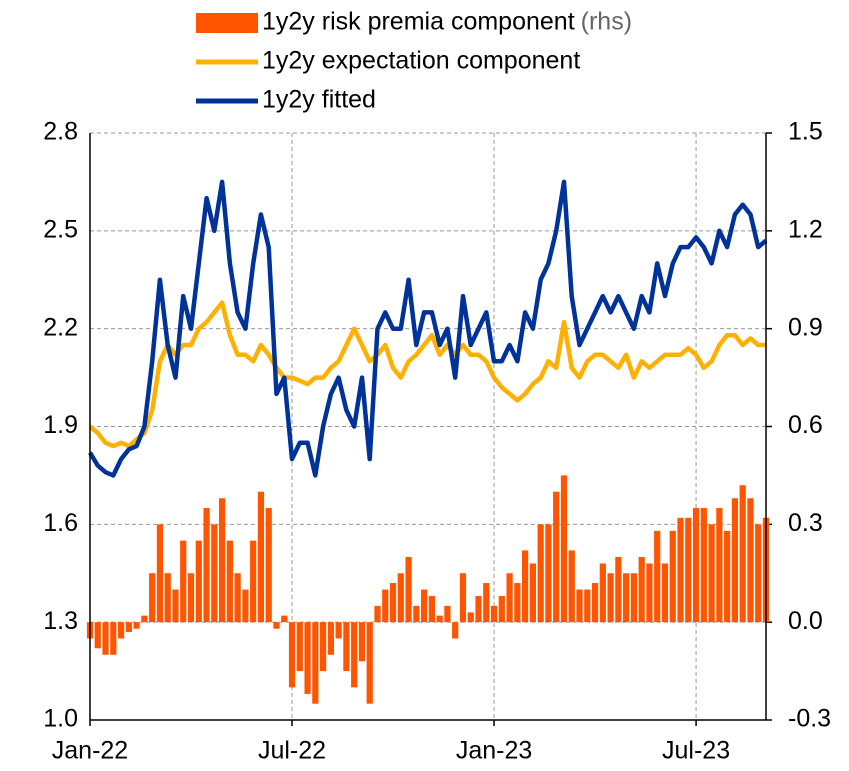  I want to click on legend-label: 1y2y expectation component, so click(421, 61).